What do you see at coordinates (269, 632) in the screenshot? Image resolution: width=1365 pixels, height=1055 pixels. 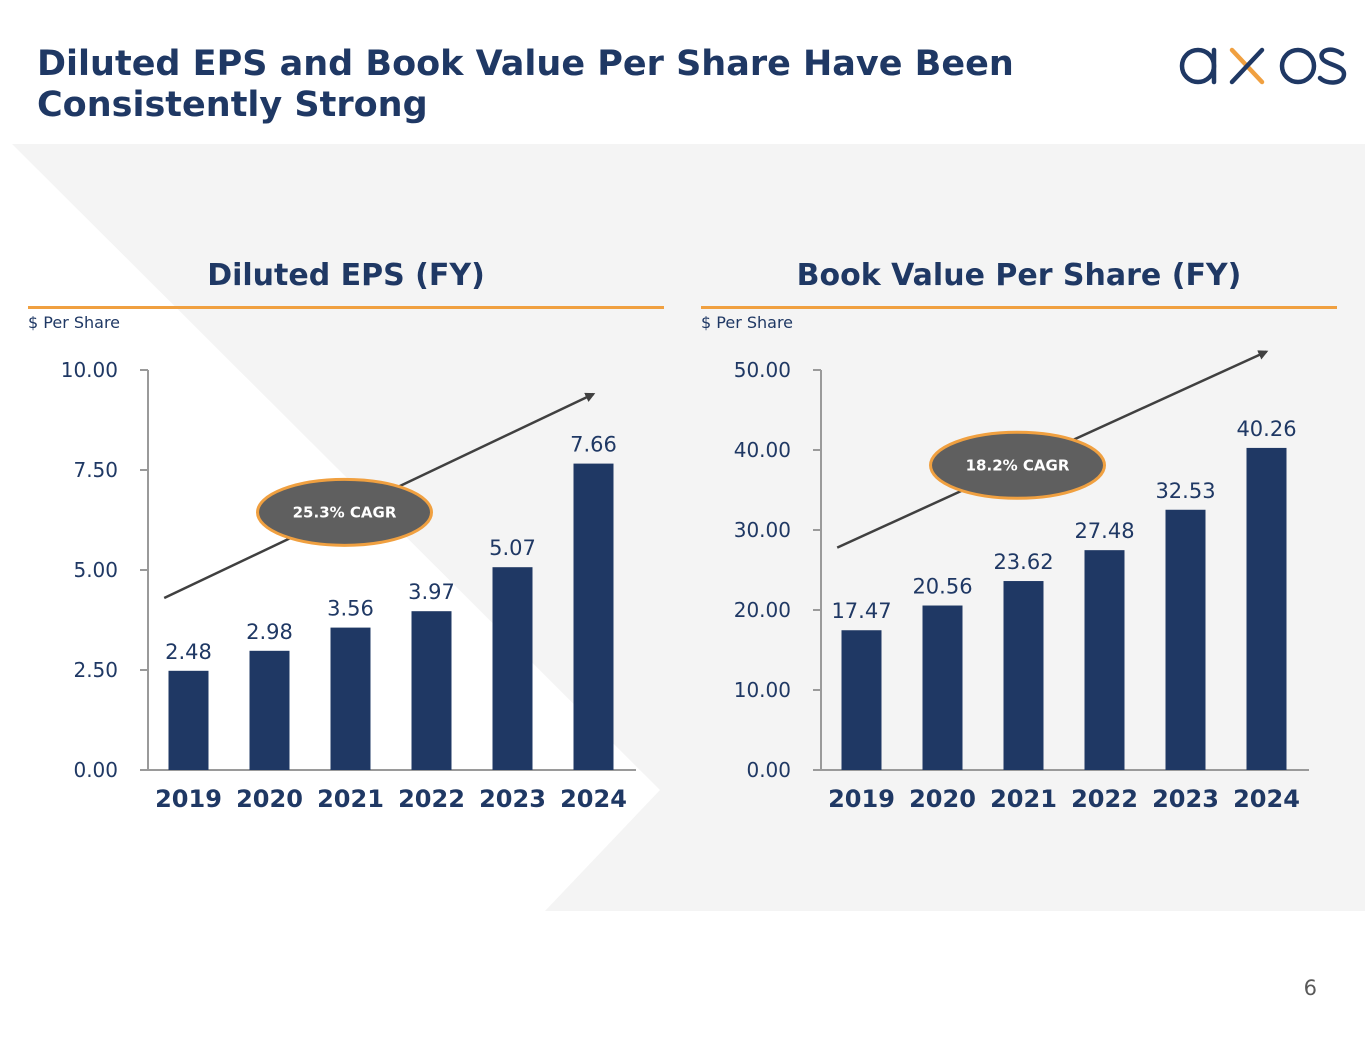 I see `data-label-2020: 2.98` at bounding box center [269, 632].